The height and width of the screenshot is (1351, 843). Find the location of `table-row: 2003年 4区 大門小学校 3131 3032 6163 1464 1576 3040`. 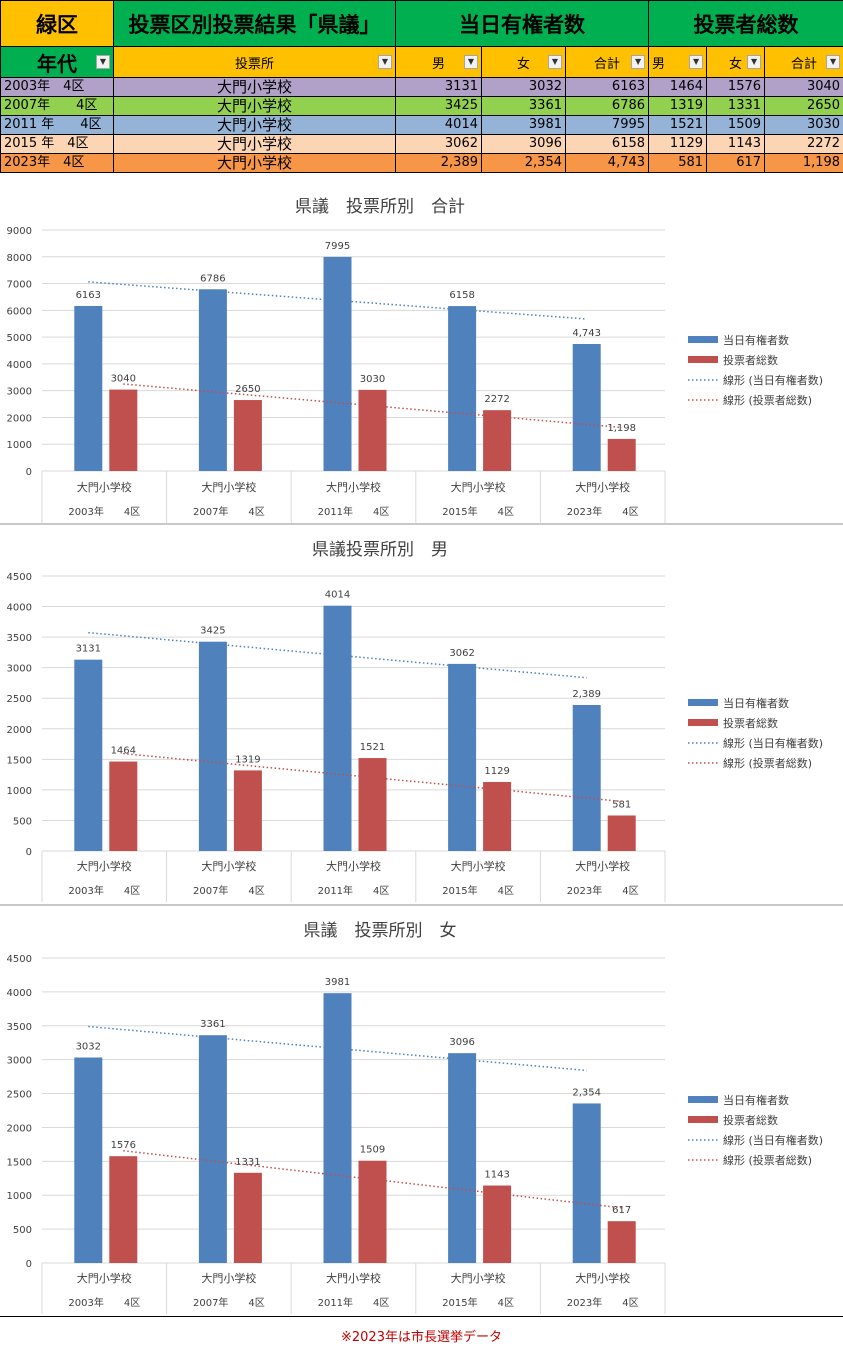

table-row: 2003年 4区 大門小学校 3131 3032 6163 1464 1576 3040 is located at coordinates (421, 87).